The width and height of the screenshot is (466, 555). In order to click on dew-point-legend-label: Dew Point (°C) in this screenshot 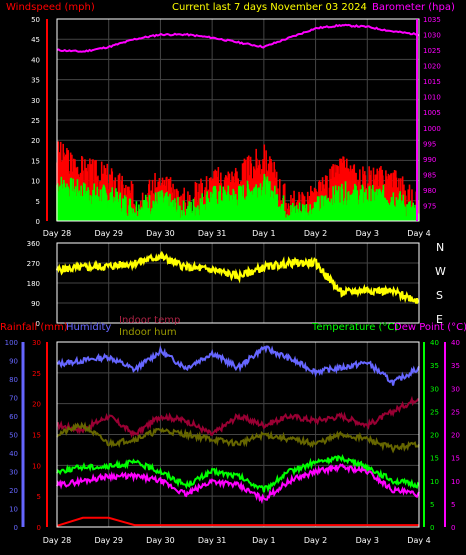, I will do `click(430, 327)`.